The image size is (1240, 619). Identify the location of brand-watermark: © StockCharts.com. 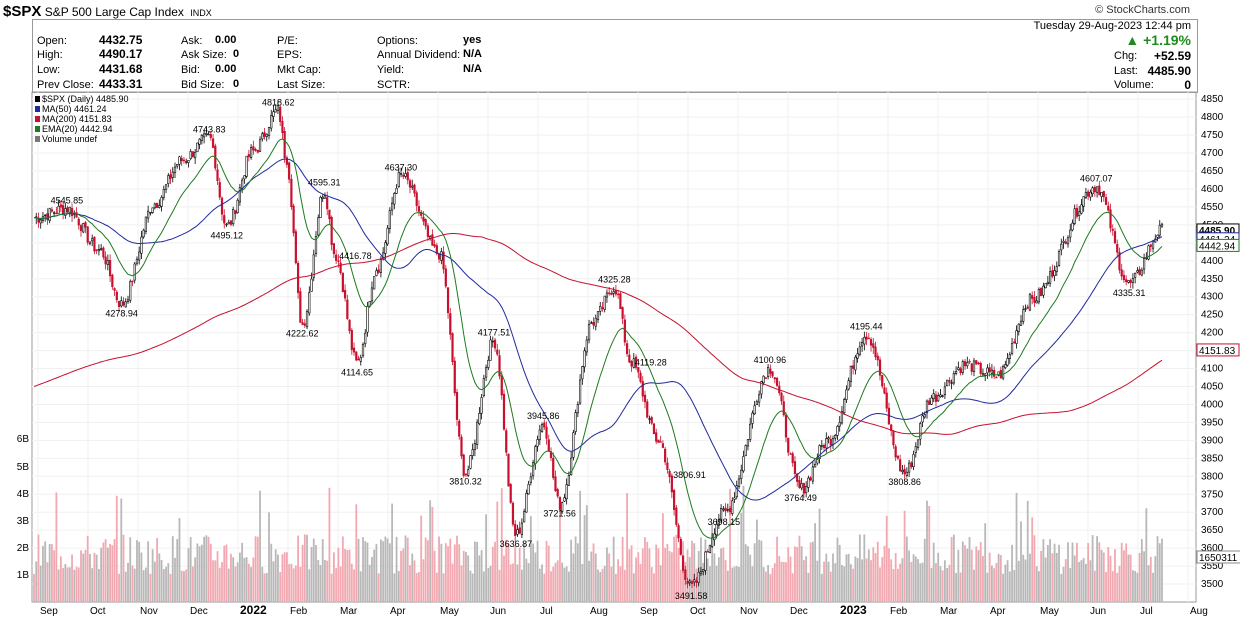
(1142, 10).